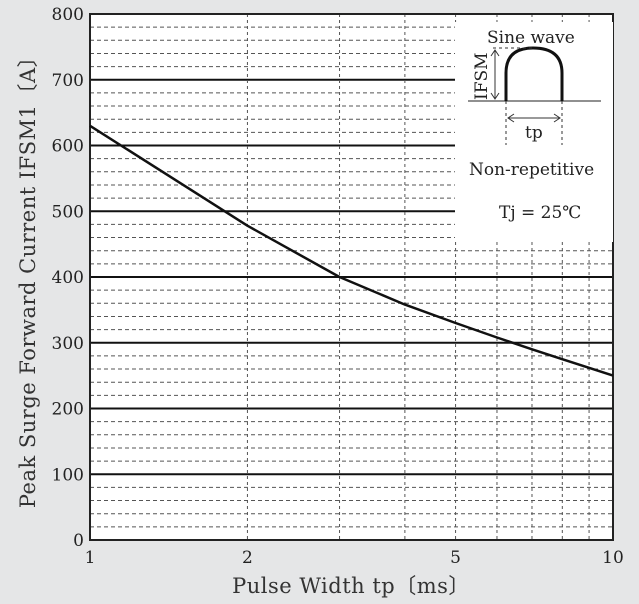 The width and height of the screenshot is (639, 604). I want to click on sine-pulse-shape, so click(534, 73).